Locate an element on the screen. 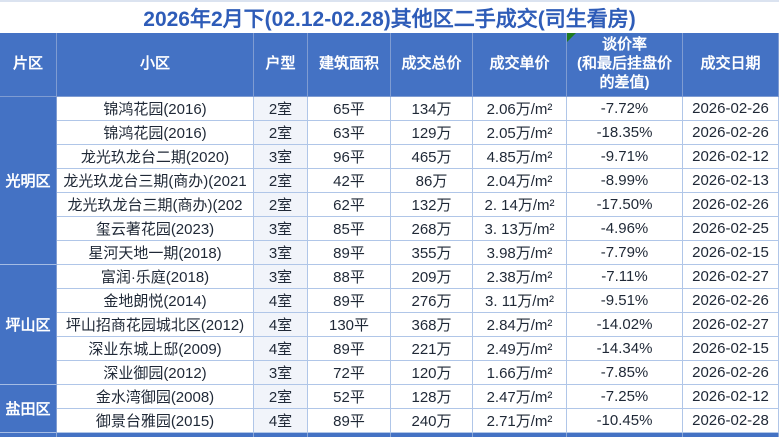 The width and height of the screenshot is (779, 437). table-cell: 465万 is located at coordinates (432, 157).